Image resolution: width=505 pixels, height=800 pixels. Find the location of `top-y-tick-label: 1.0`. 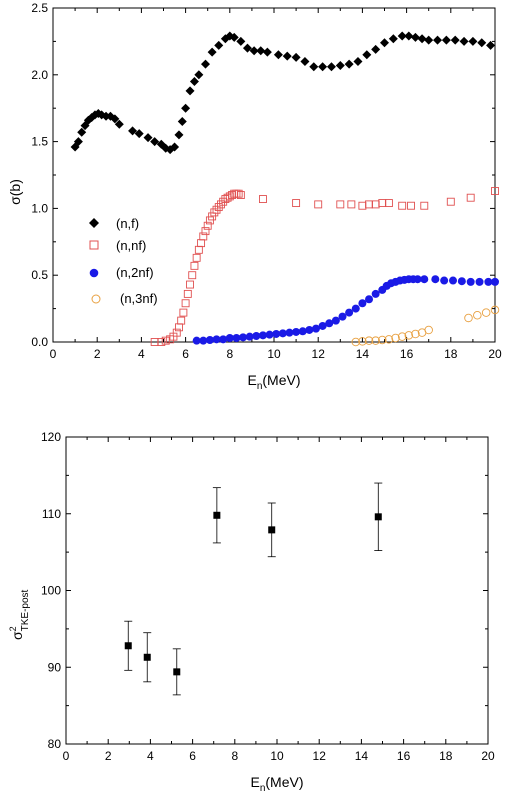

top-y-tick-label: 1.0 is located at coordinates (39, 208).